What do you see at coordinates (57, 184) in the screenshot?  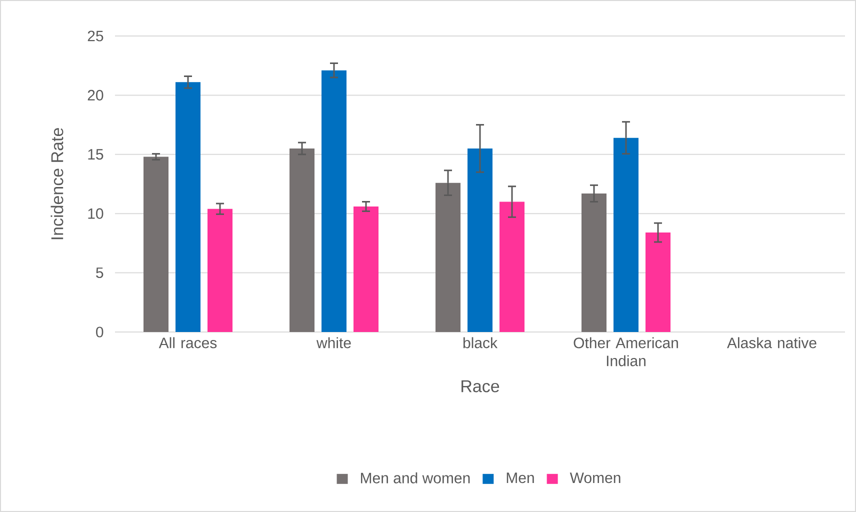 I see `y-axis-title: Incidence Rate` at bounding box center [57, 184].